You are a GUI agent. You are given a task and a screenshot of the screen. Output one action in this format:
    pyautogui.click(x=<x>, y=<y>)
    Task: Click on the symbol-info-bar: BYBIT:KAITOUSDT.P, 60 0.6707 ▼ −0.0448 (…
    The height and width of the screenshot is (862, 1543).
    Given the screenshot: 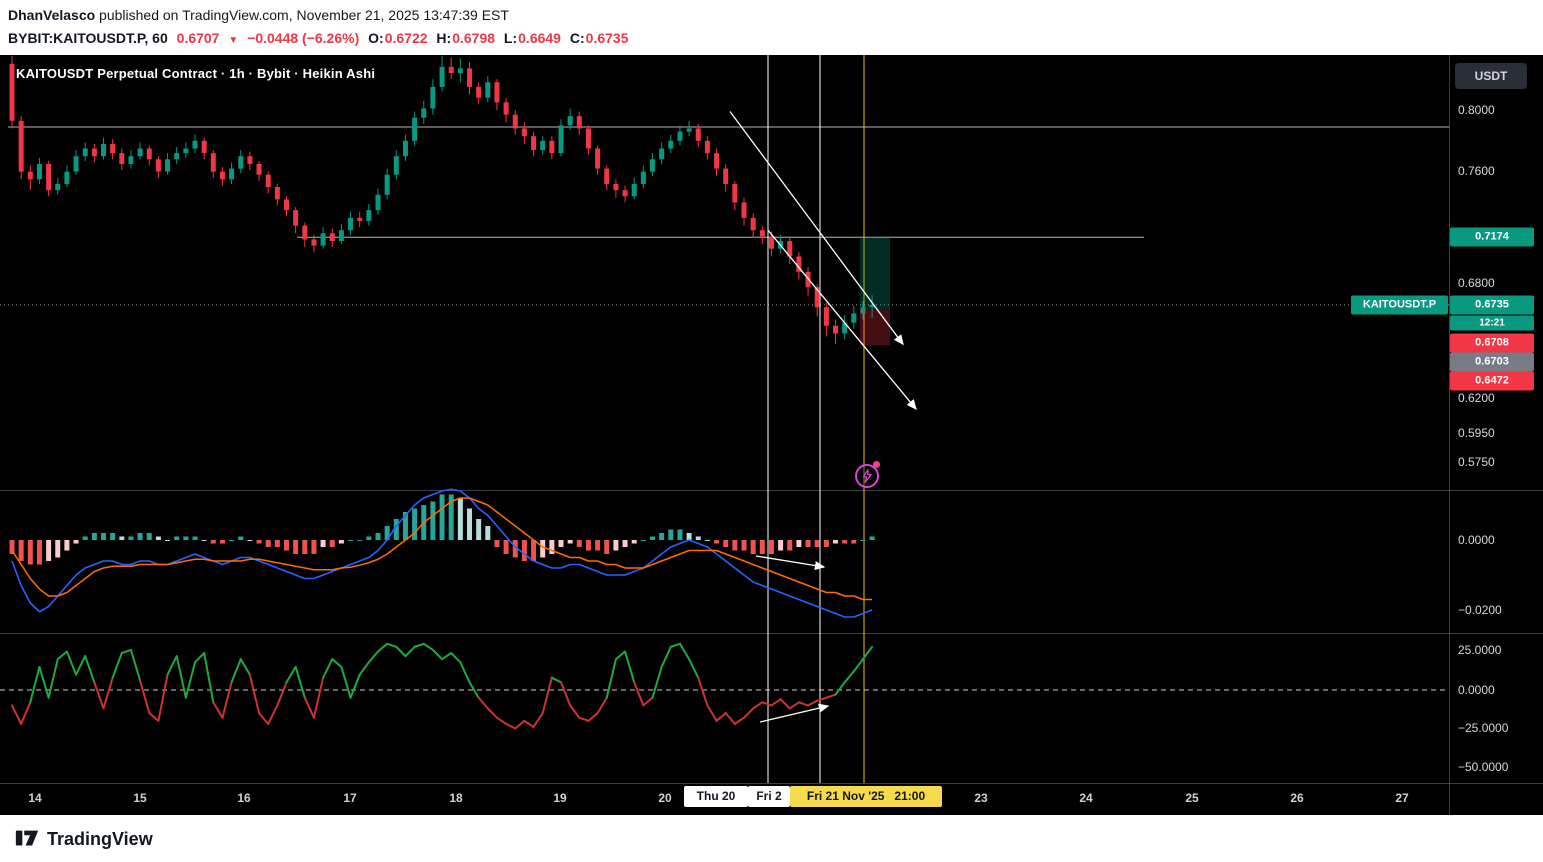 What is the action you would take?
    pyautogui.click(x=320, y=38)
    